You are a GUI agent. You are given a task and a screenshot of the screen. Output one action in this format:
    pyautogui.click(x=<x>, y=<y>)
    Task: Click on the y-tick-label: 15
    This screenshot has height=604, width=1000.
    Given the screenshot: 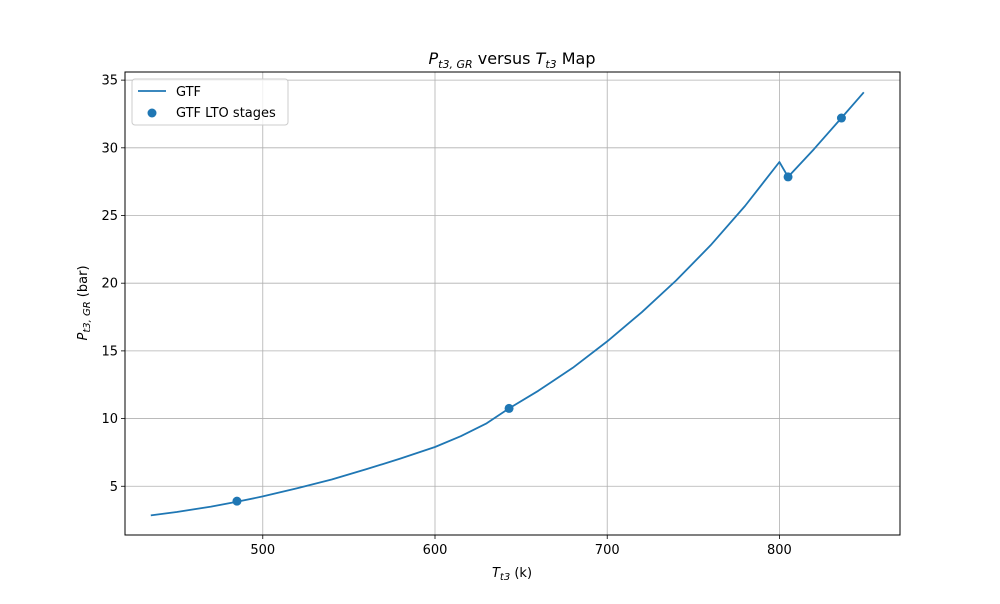 What is the action you would take?
    pyautogui.click(x=109, y=351)
    